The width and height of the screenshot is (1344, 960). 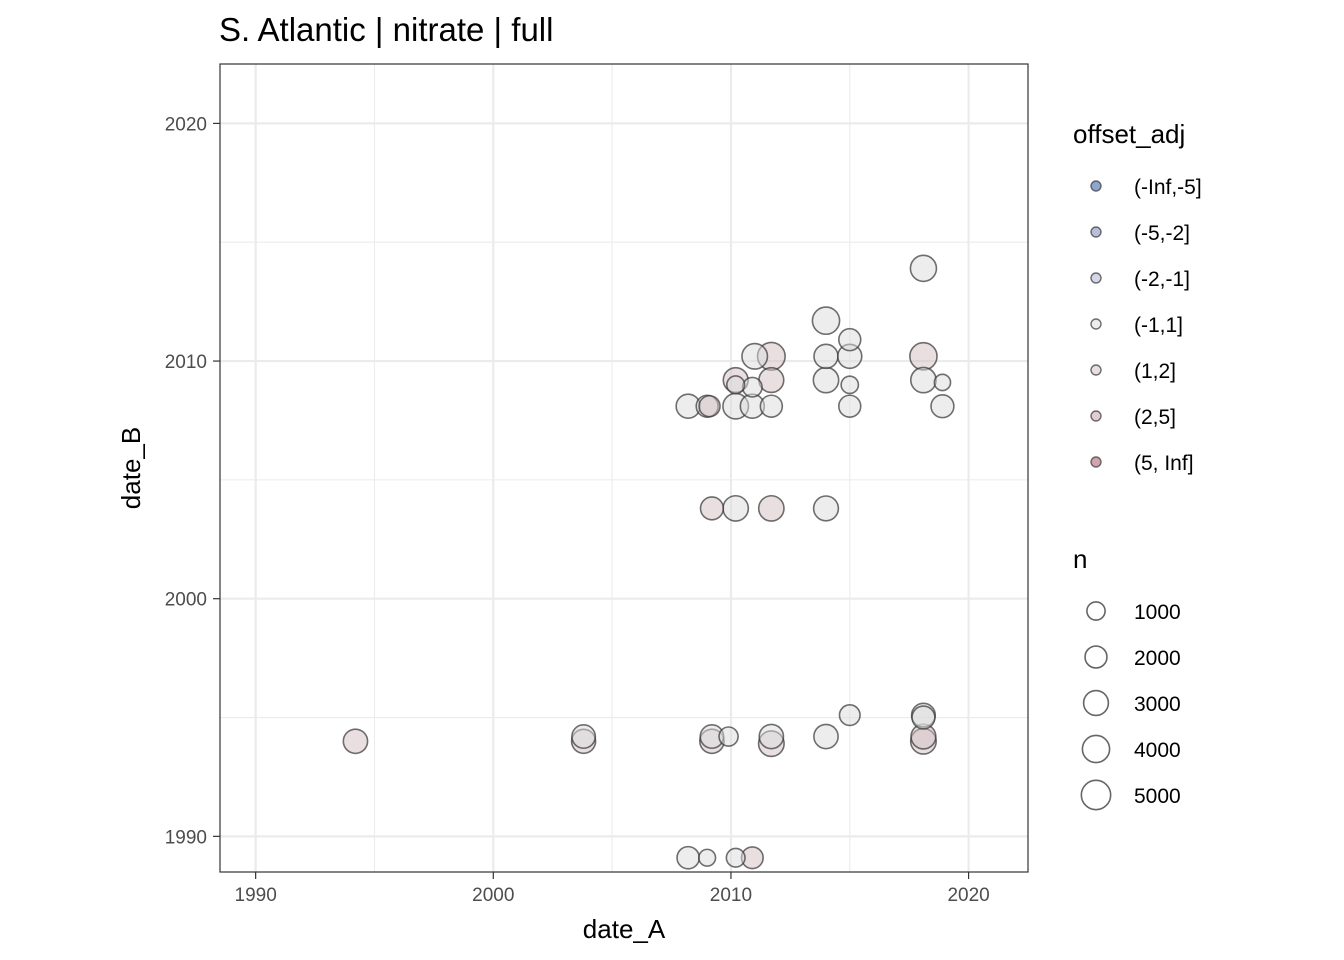 What do you see at coordinates (1168, 187) in the screenshot?
I see `color-legend-label: (-Inf,-5]` at bounding box center [1168, 187].